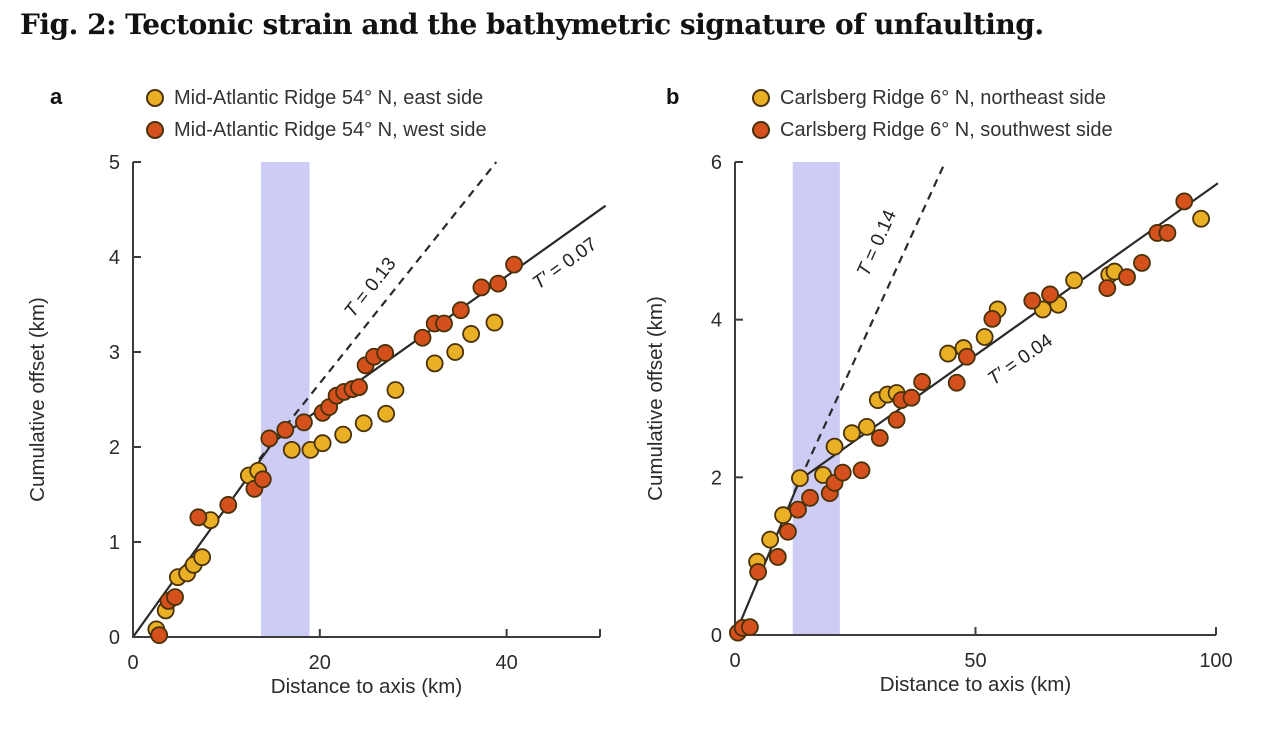  I want to click on line-label: T = 0.14, so click(877, 243).